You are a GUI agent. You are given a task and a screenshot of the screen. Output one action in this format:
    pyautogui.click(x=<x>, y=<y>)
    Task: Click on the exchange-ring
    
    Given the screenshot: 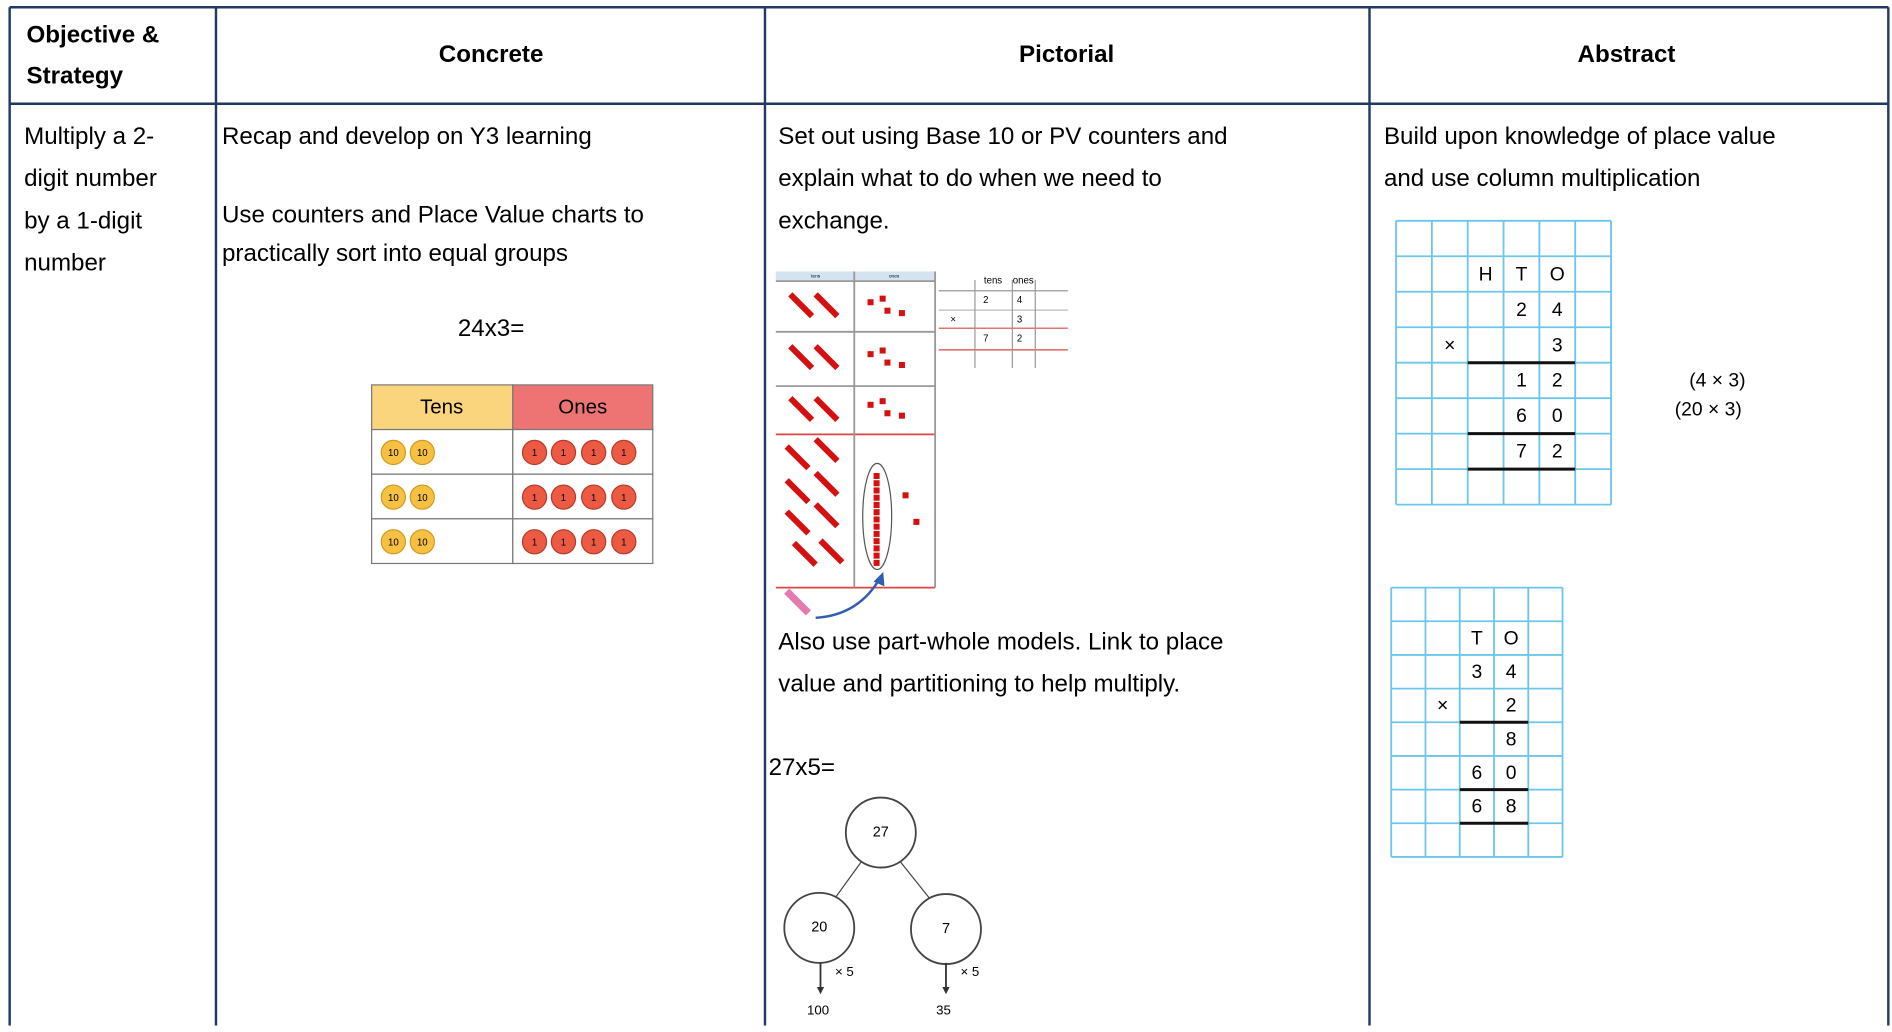 What is the action you would take?
    pyautogui.click(x=877, y=516)
    